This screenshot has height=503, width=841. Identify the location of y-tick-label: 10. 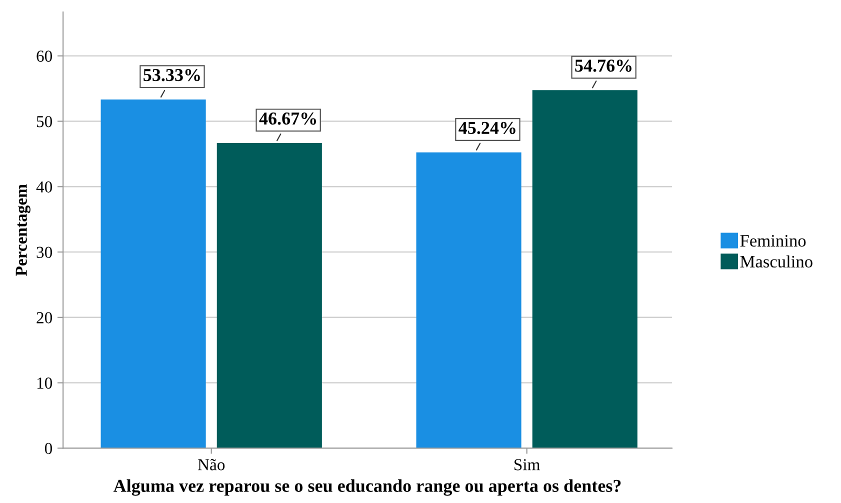
(44, 383).